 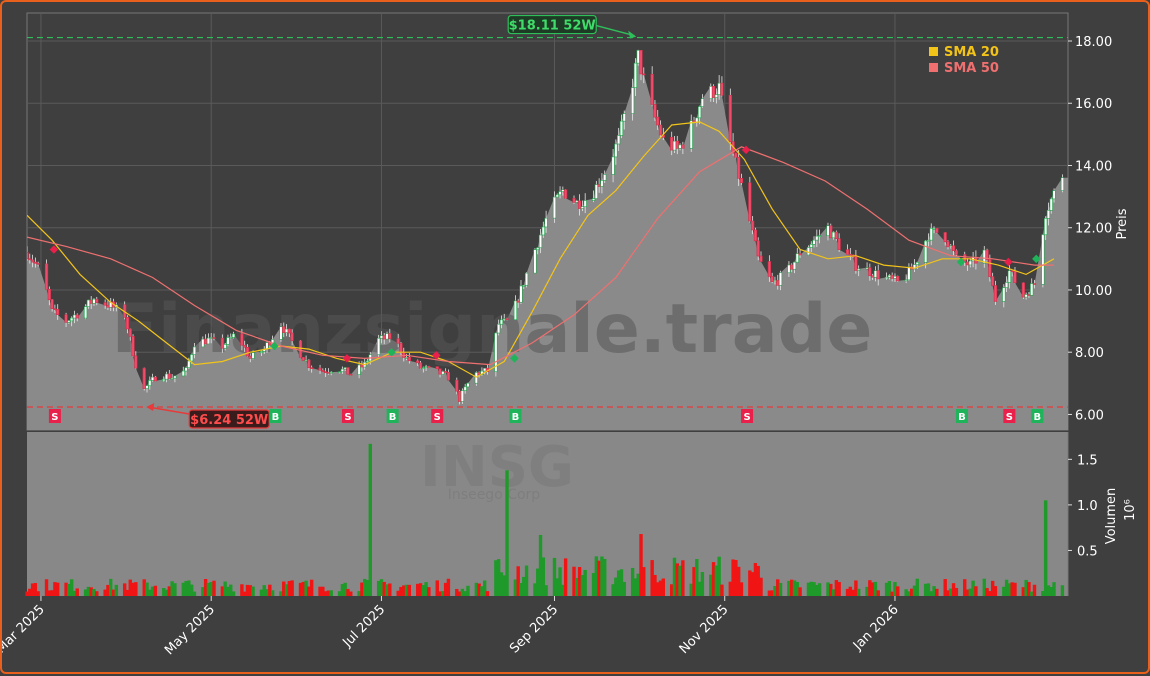 I want to click on time-tick-label: Jan 2026, so click(x=876, y=628).